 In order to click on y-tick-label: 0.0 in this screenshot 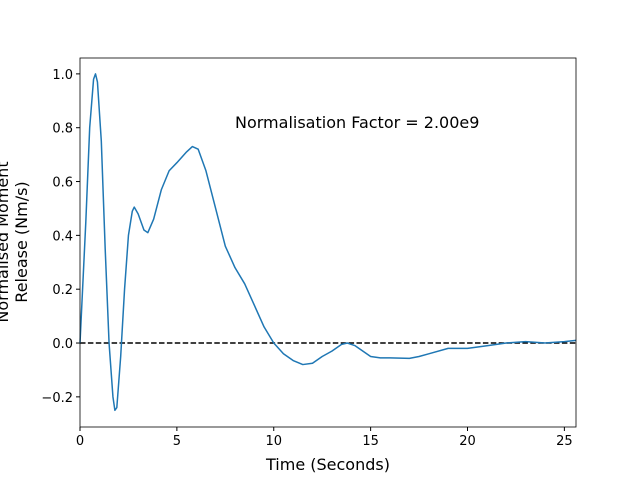, I will do `click(62, 344)`.